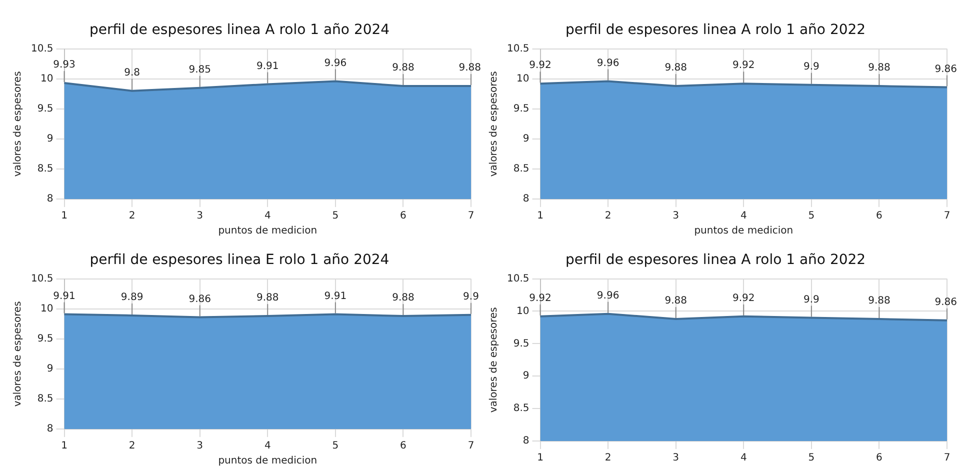 The height and width of the screenshot is (475, 967). I want to click on data-label: 9.89, so click(132, 298).